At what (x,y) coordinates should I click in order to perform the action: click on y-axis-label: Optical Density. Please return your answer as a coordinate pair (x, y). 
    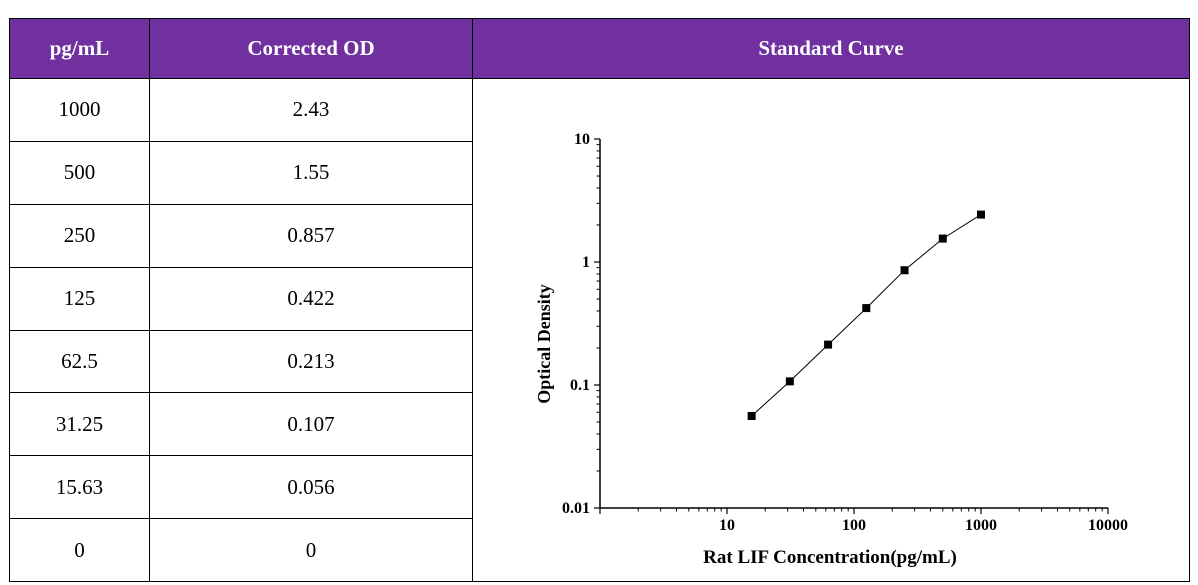
    Looking at the image, I should click on (544, 344).